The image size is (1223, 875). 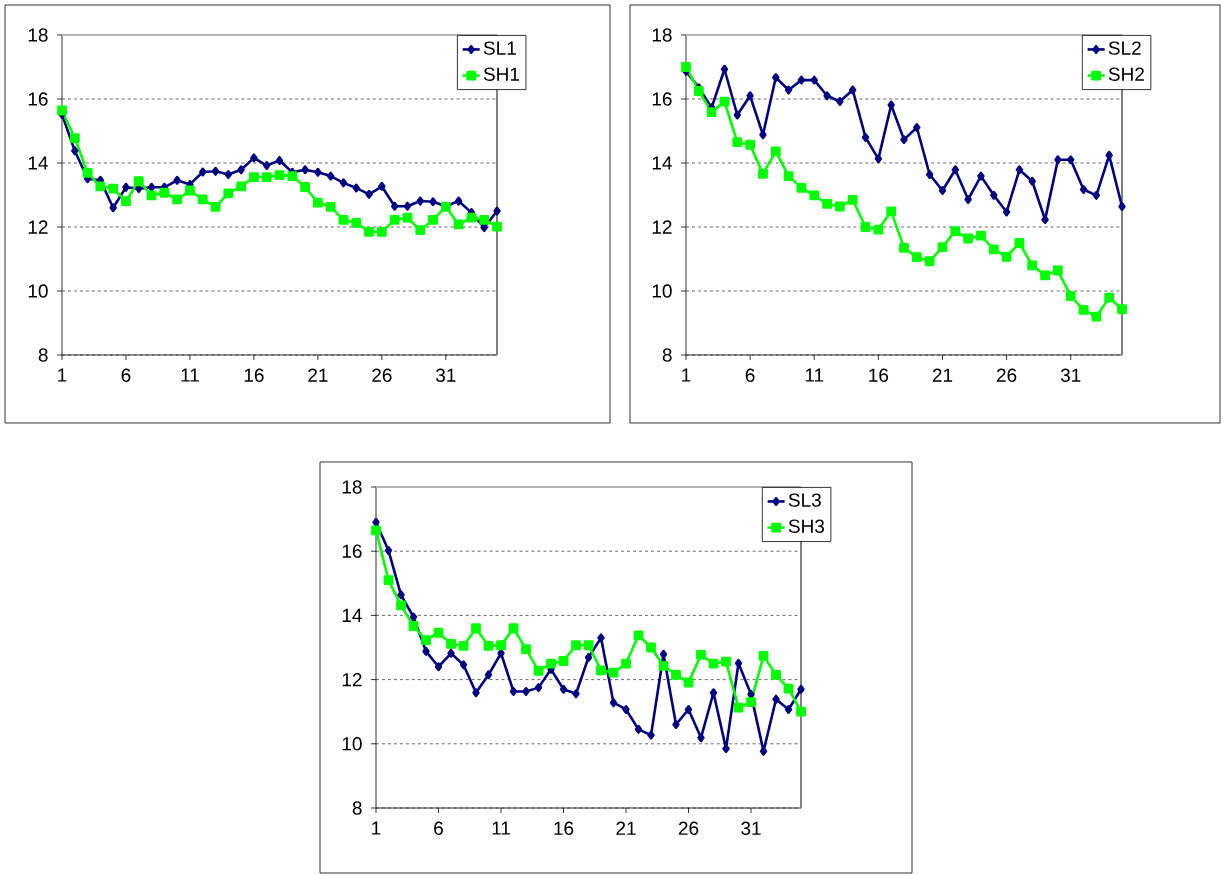 I want to click on legend-label: SH1, so click(x=501, y=74).